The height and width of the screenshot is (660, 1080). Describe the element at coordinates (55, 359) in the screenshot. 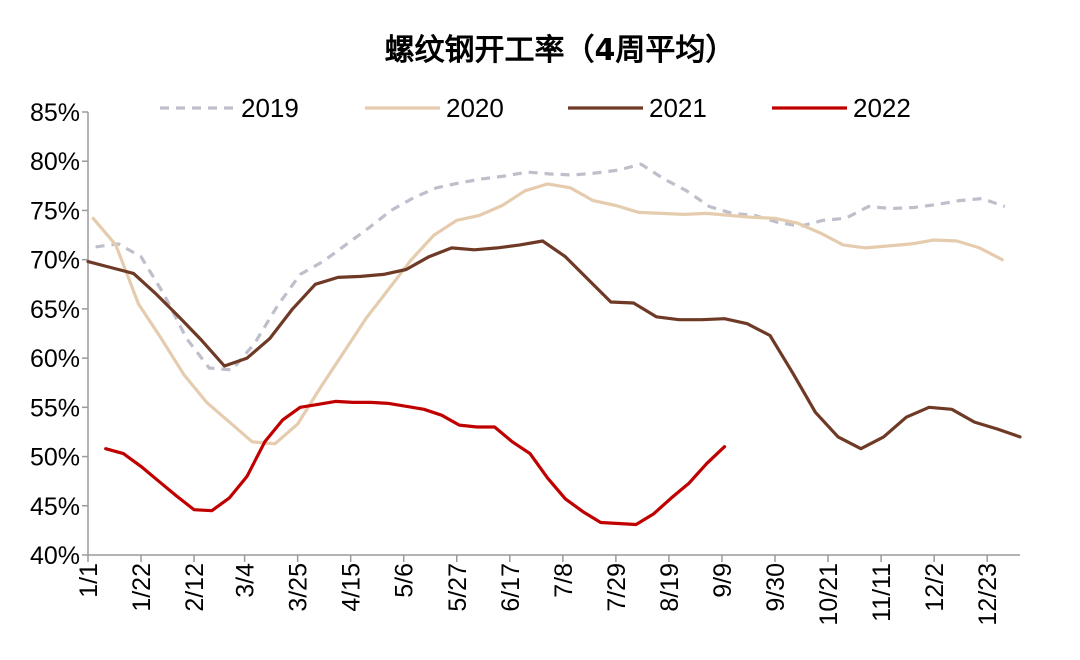

I see `y-tick-label: 60%` at that location.